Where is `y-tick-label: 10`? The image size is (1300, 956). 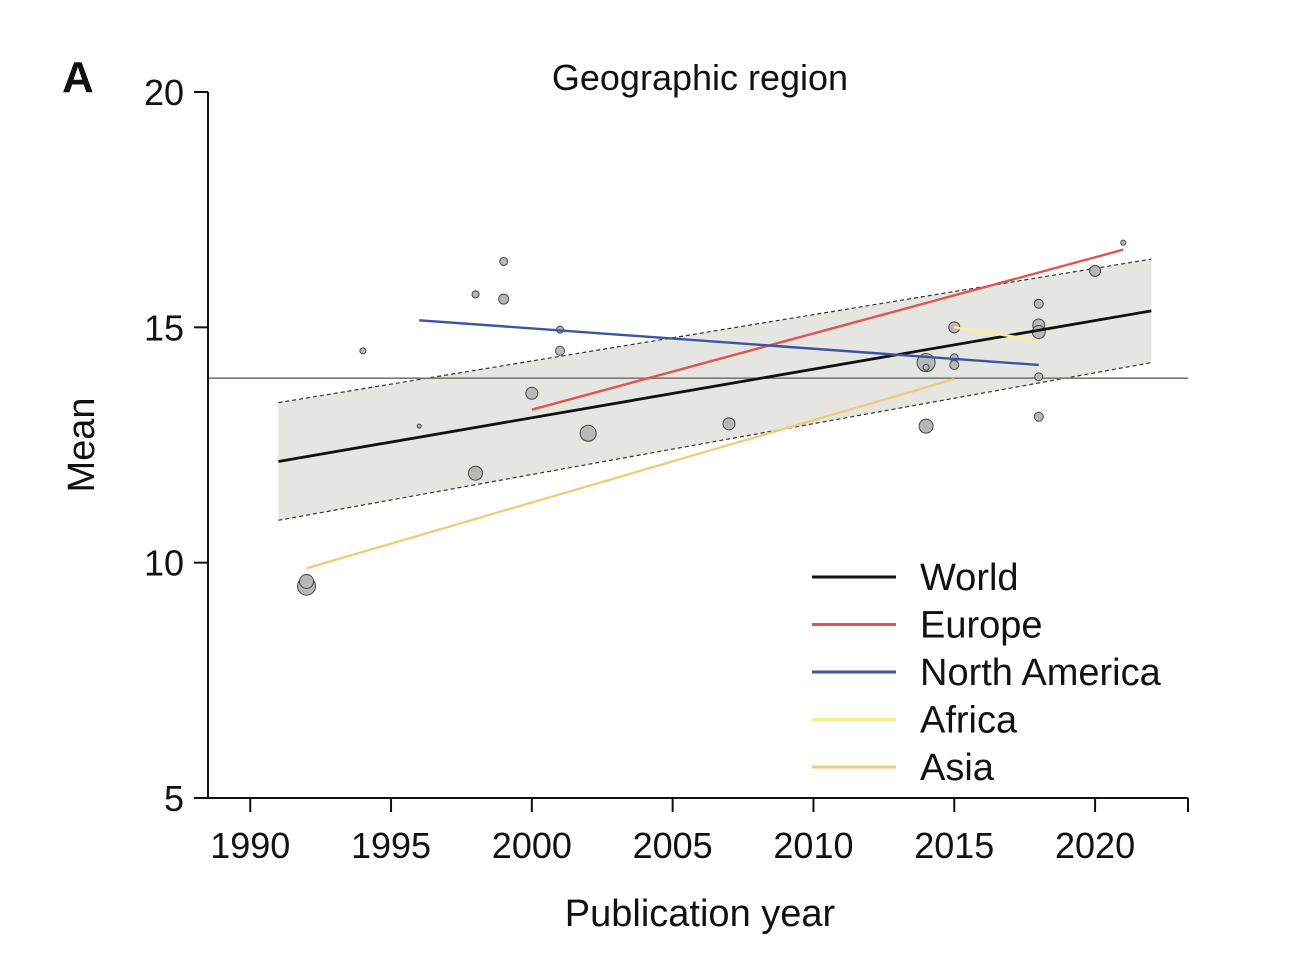 y-tick-label: 10 is located at coordinates (164, 563).